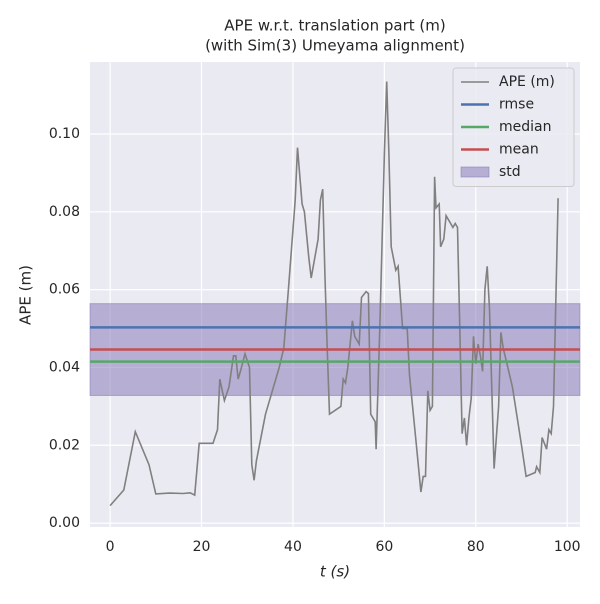 This screenshot has width=600, height=604. Describe the element at coordinates (475, 172) in the screenshot. I see `legend-swatch` at that location.